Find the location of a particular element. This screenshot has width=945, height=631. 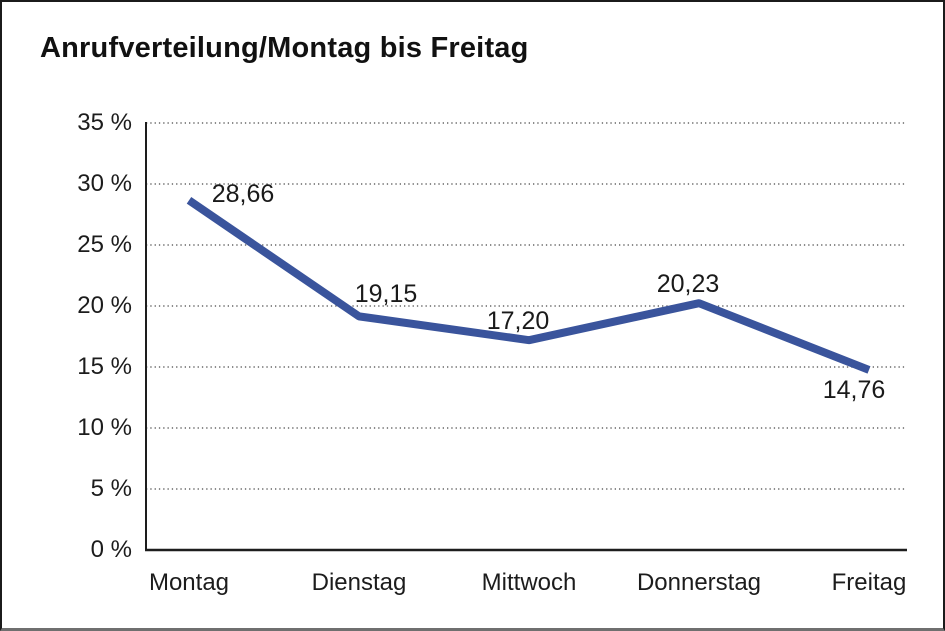

data-point-label: 19,15 is located at coordinates (386, 294).